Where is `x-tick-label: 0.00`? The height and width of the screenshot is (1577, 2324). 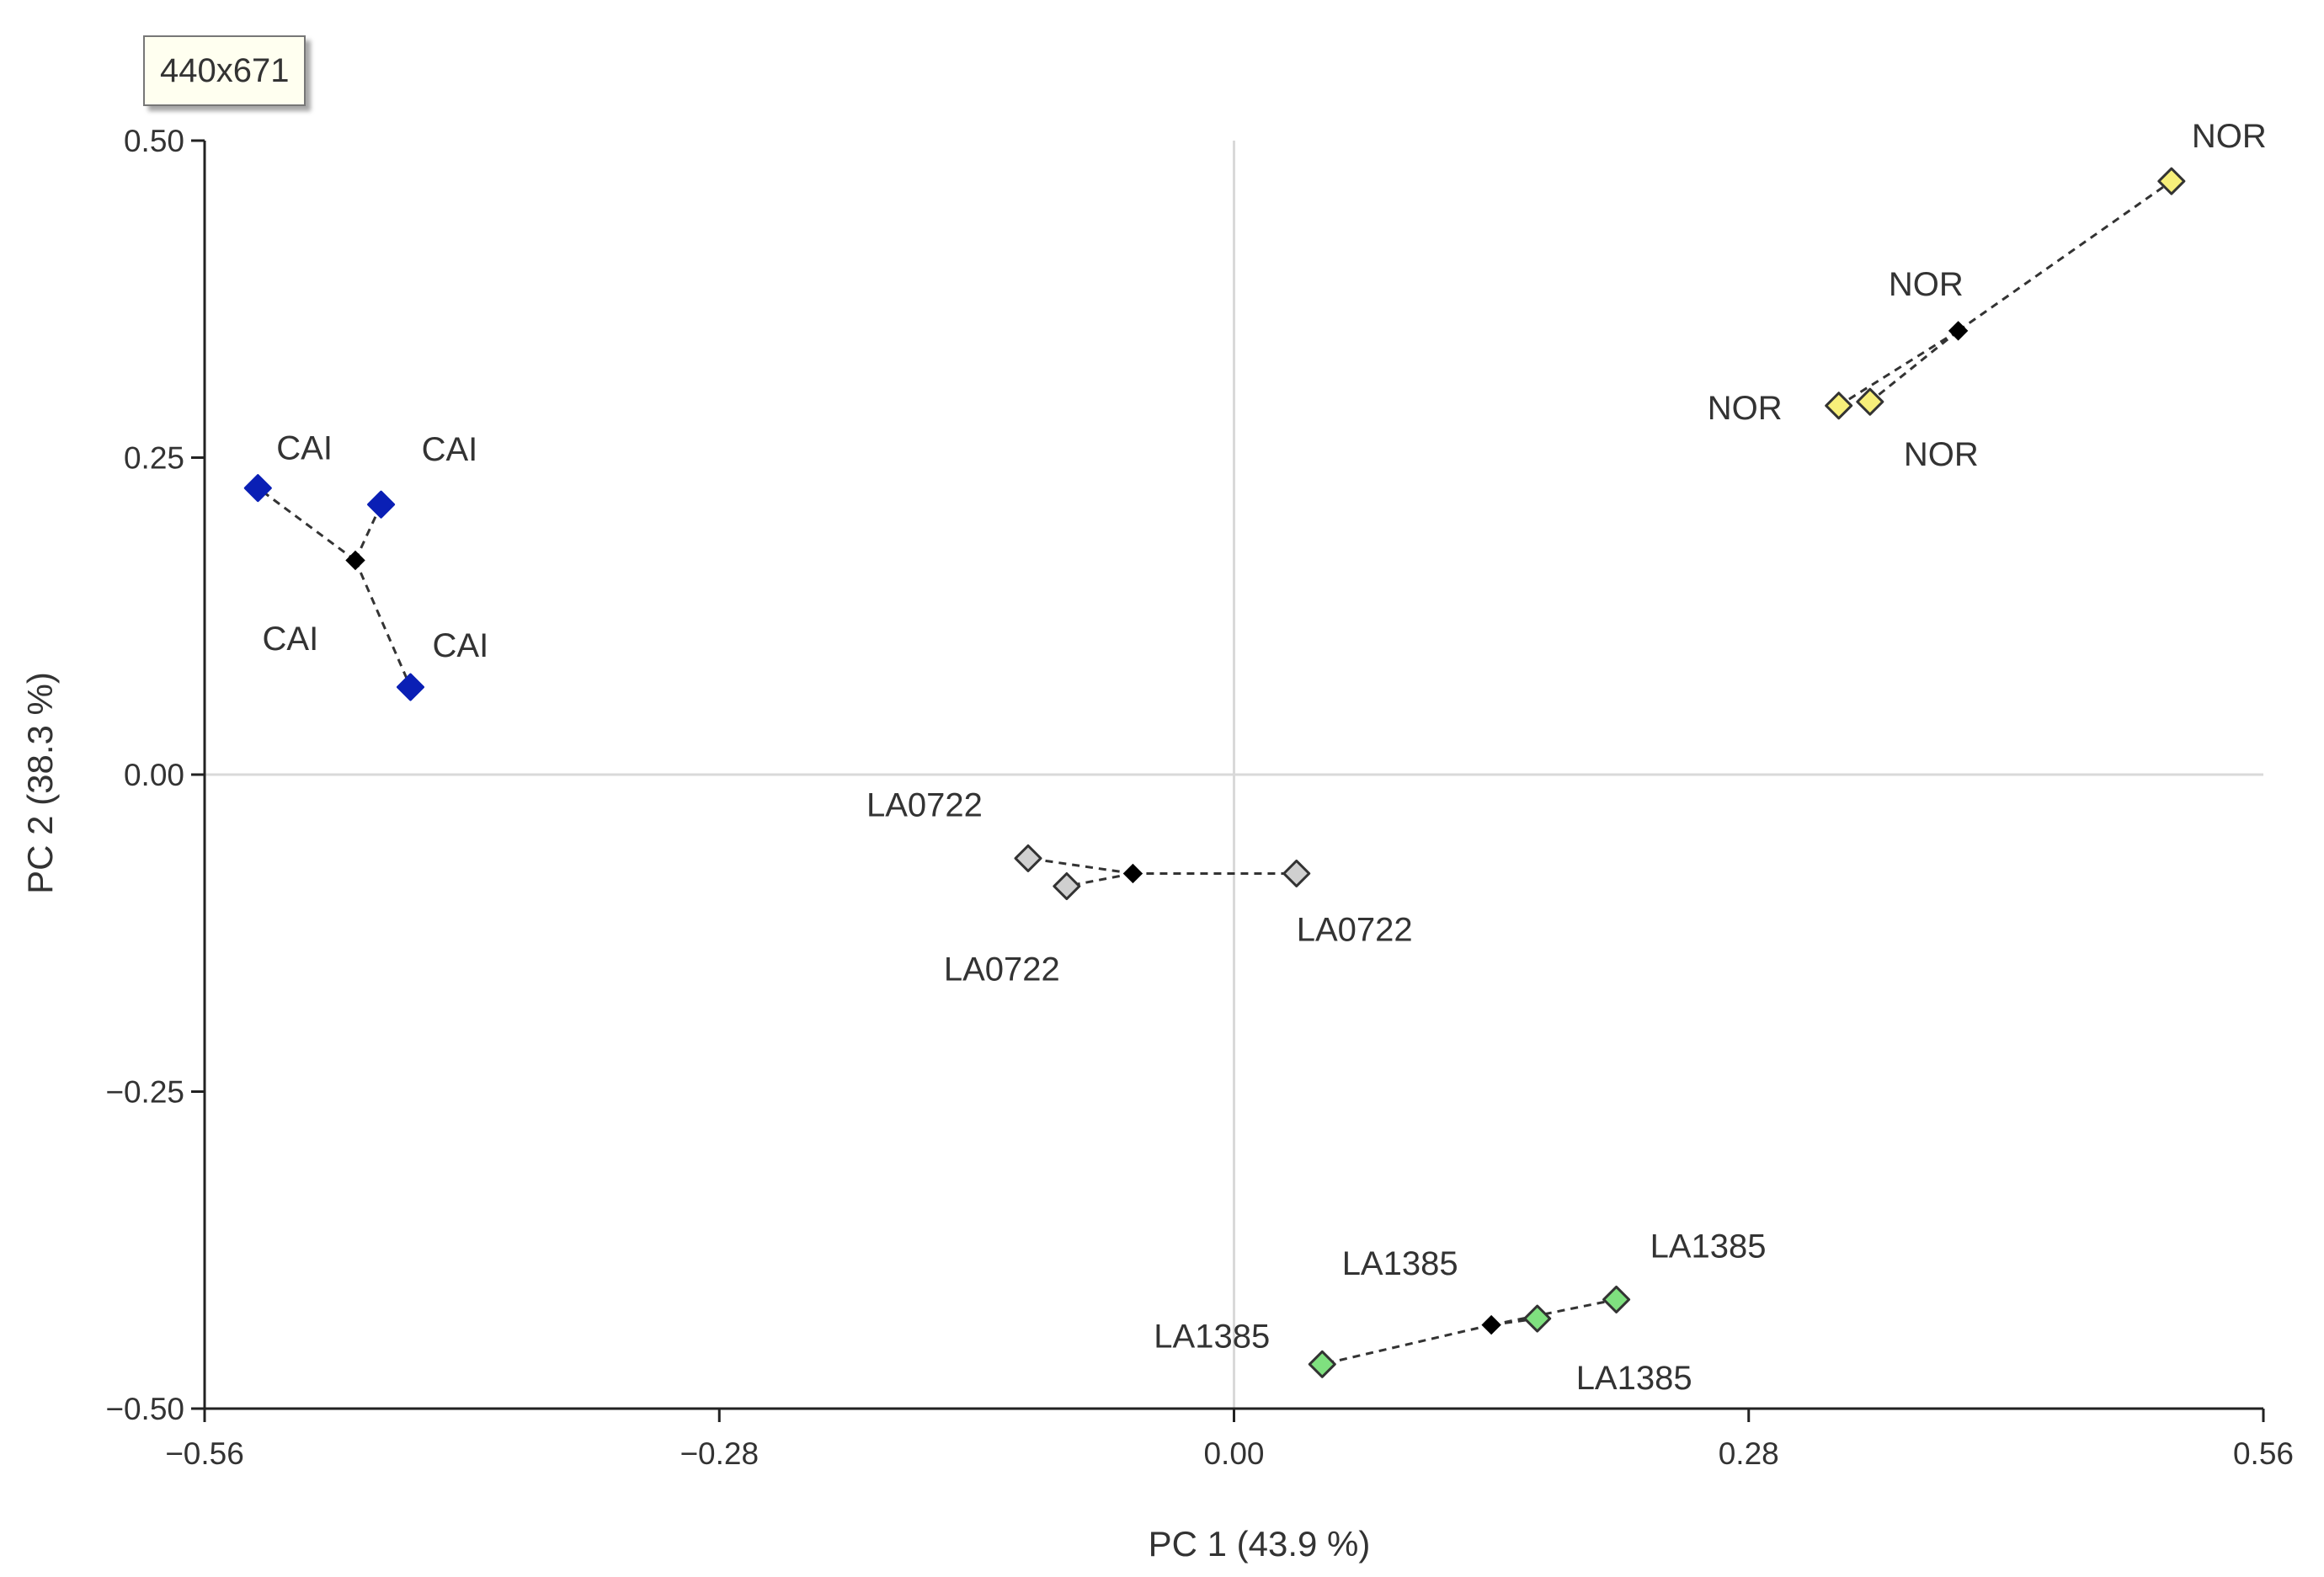
x-tick-label: 0.00 is located at coordinates (1233, 1453).